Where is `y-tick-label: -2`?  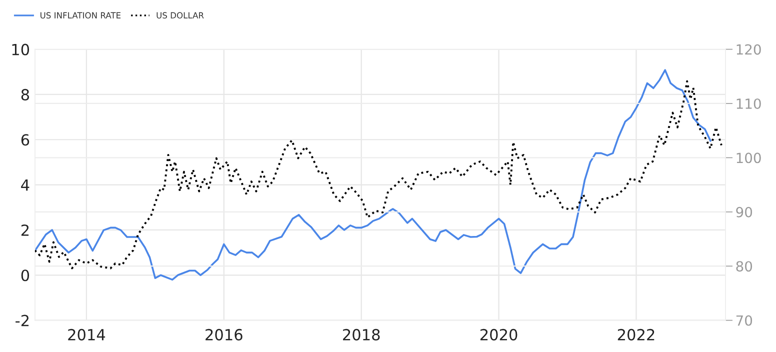
y-tick-label: -2 is located at coordinates (22, 320).